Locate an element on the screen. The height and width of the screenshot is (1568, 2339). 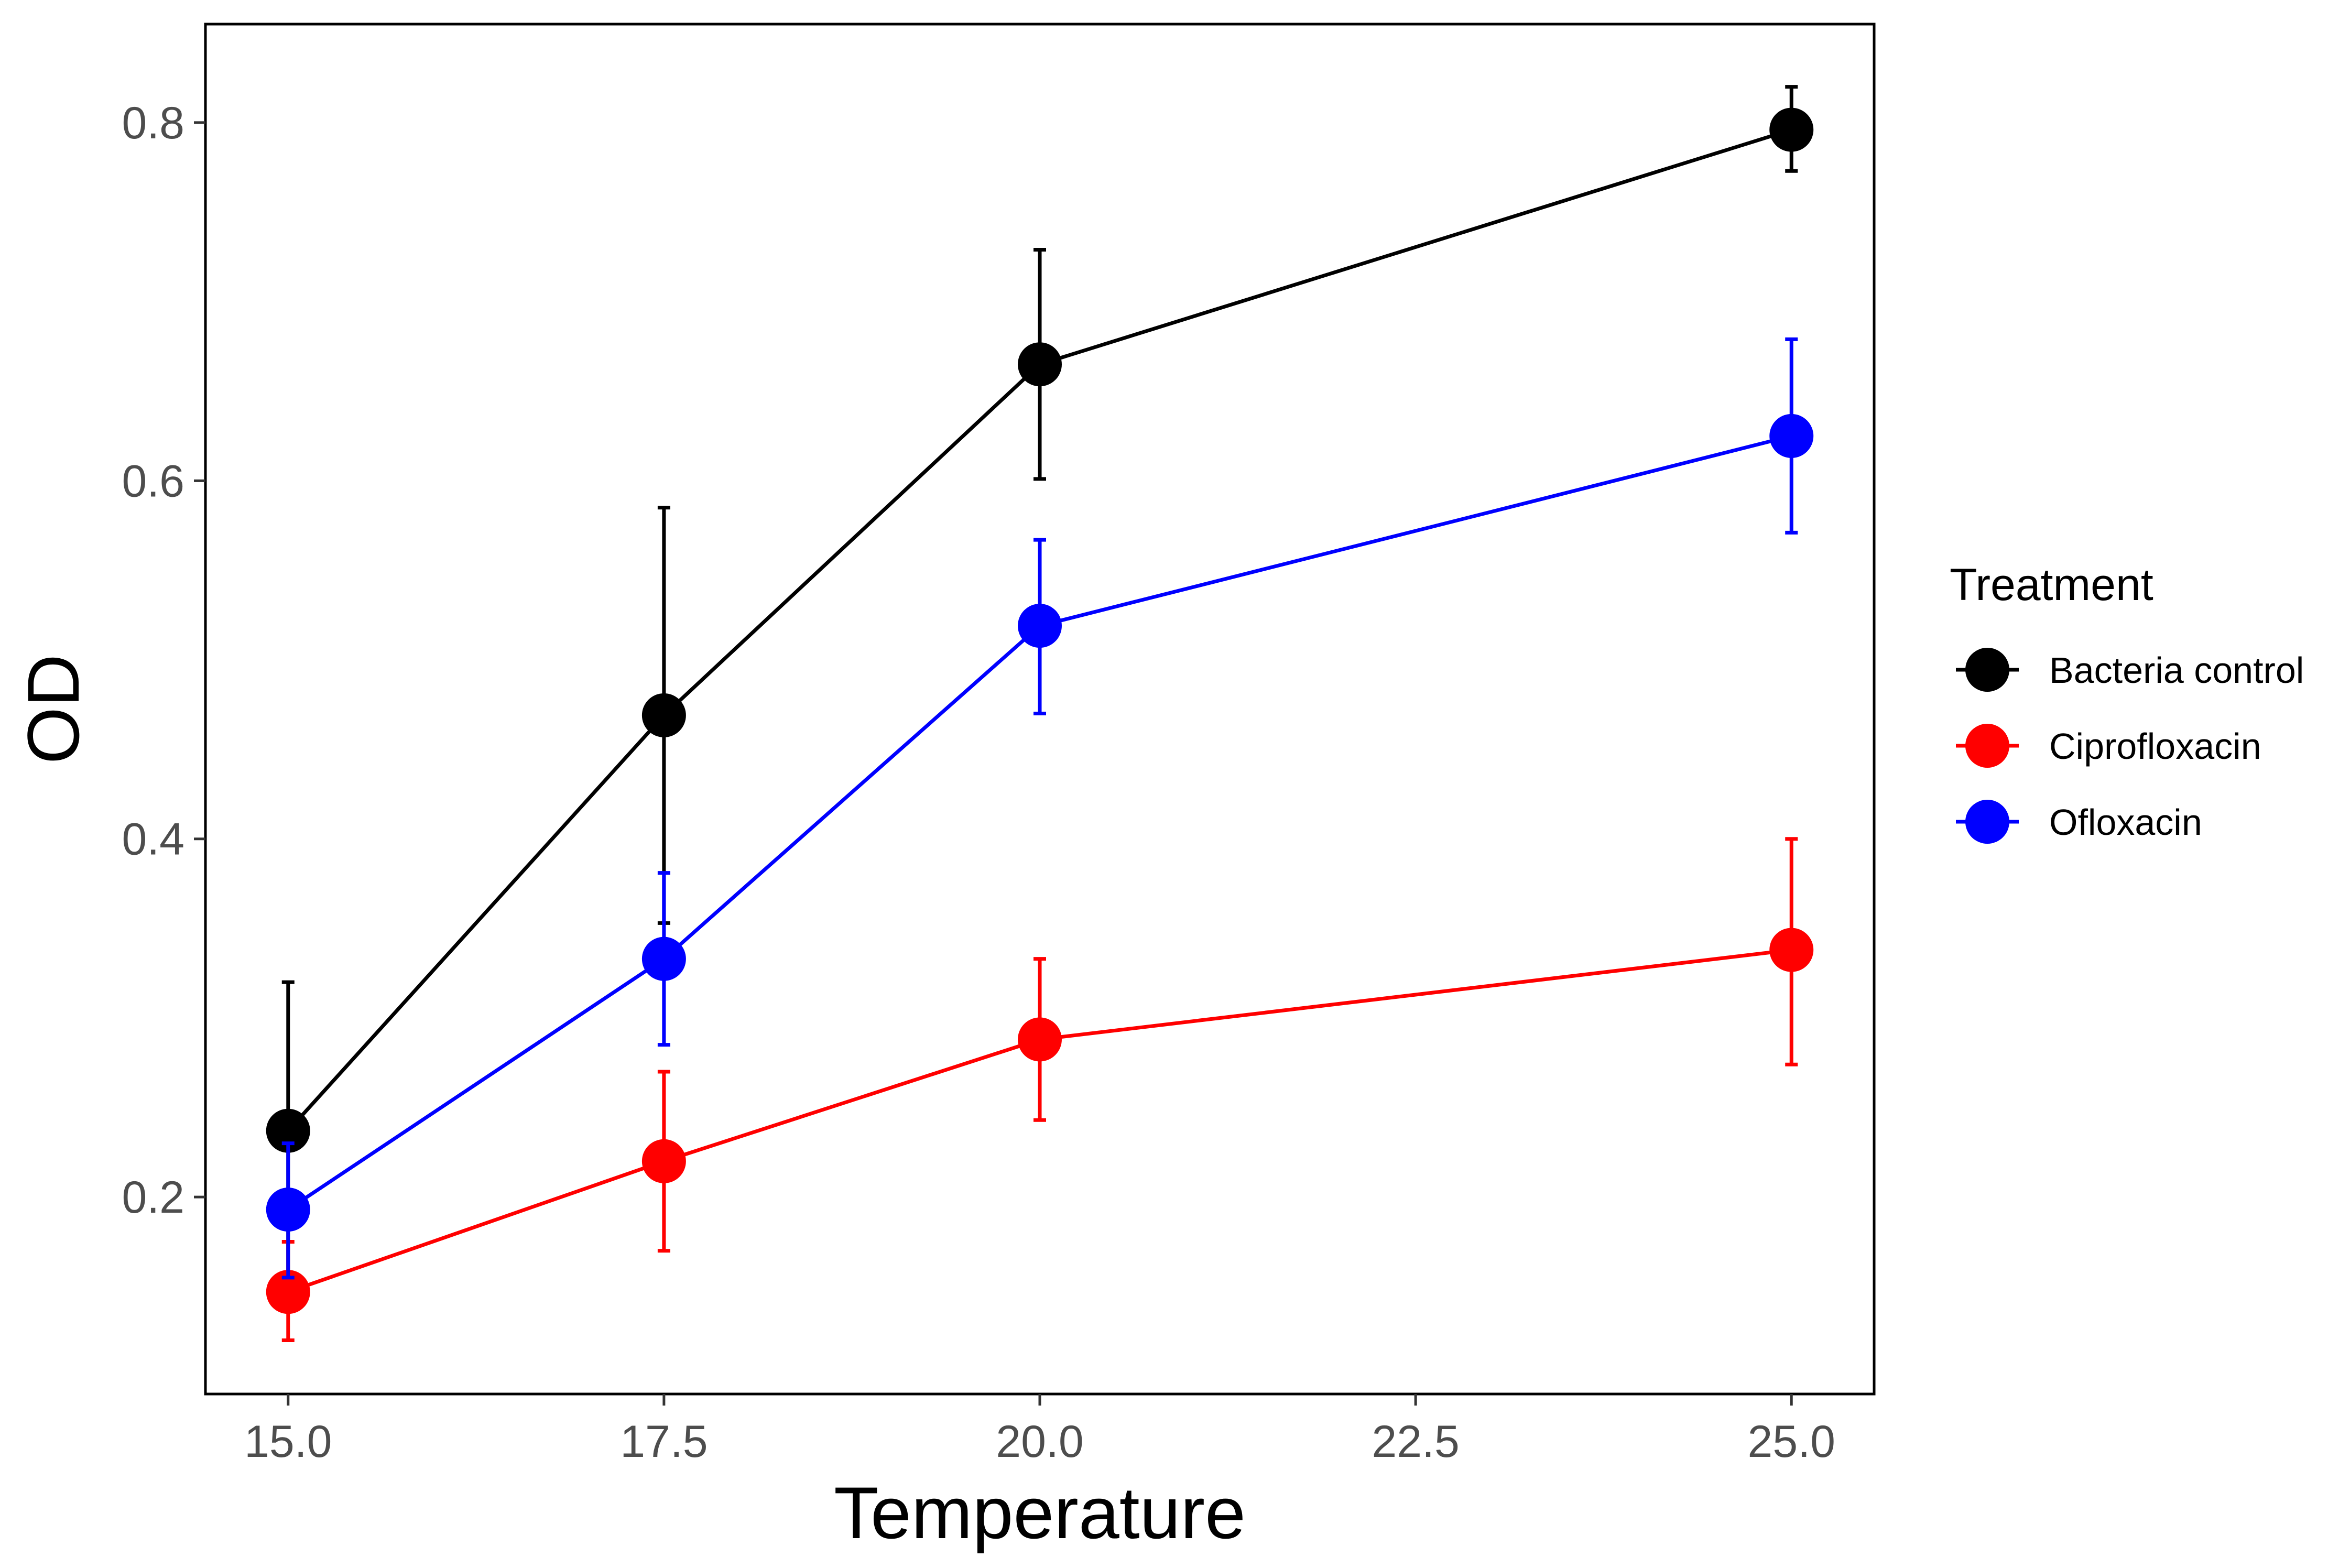
legend-items: Bacteria control Ciprofloxacin Ofloxacin is located at coordinates (2130, 746).